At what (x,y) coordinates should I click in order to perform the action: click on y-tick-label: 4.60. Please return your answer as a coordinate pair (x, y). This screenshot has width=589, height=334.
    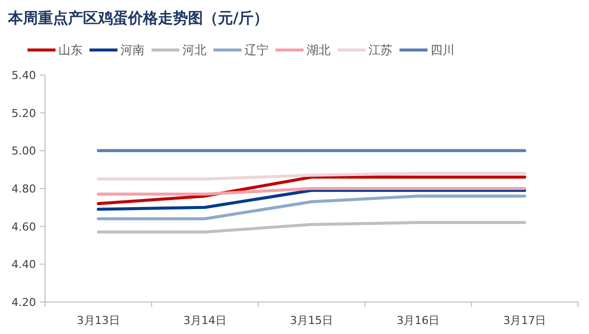
    Looking at the image, I should click on (24, 227).